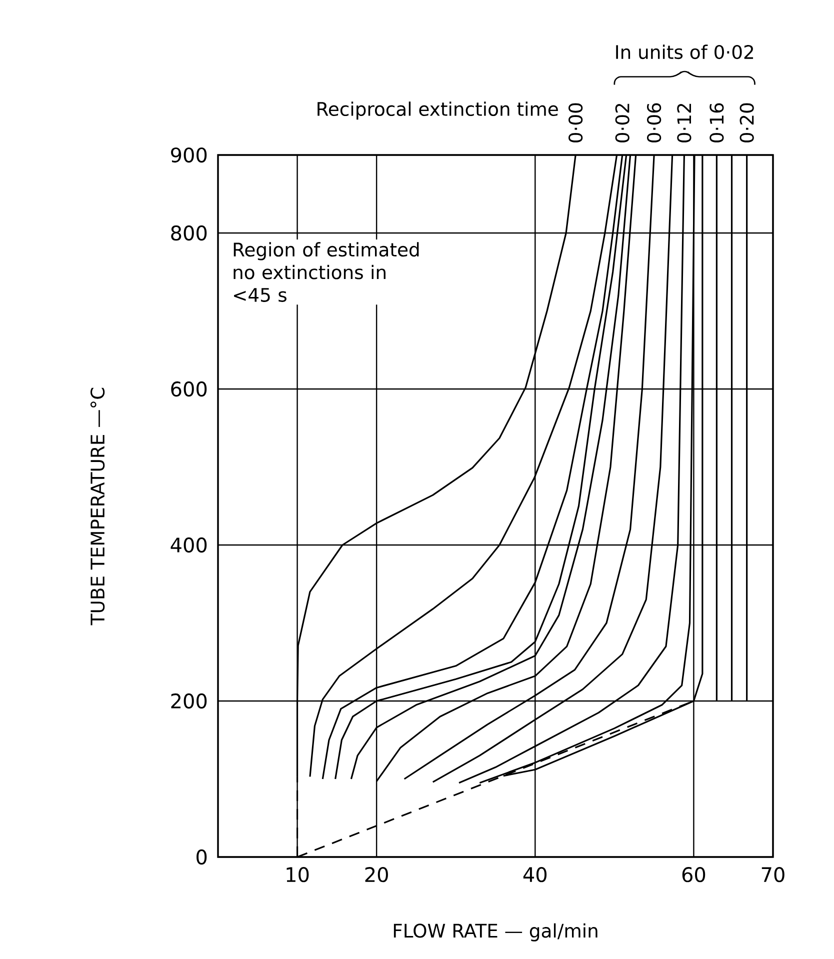  I want to click on x-tick-label: 70, so click(773, 874).